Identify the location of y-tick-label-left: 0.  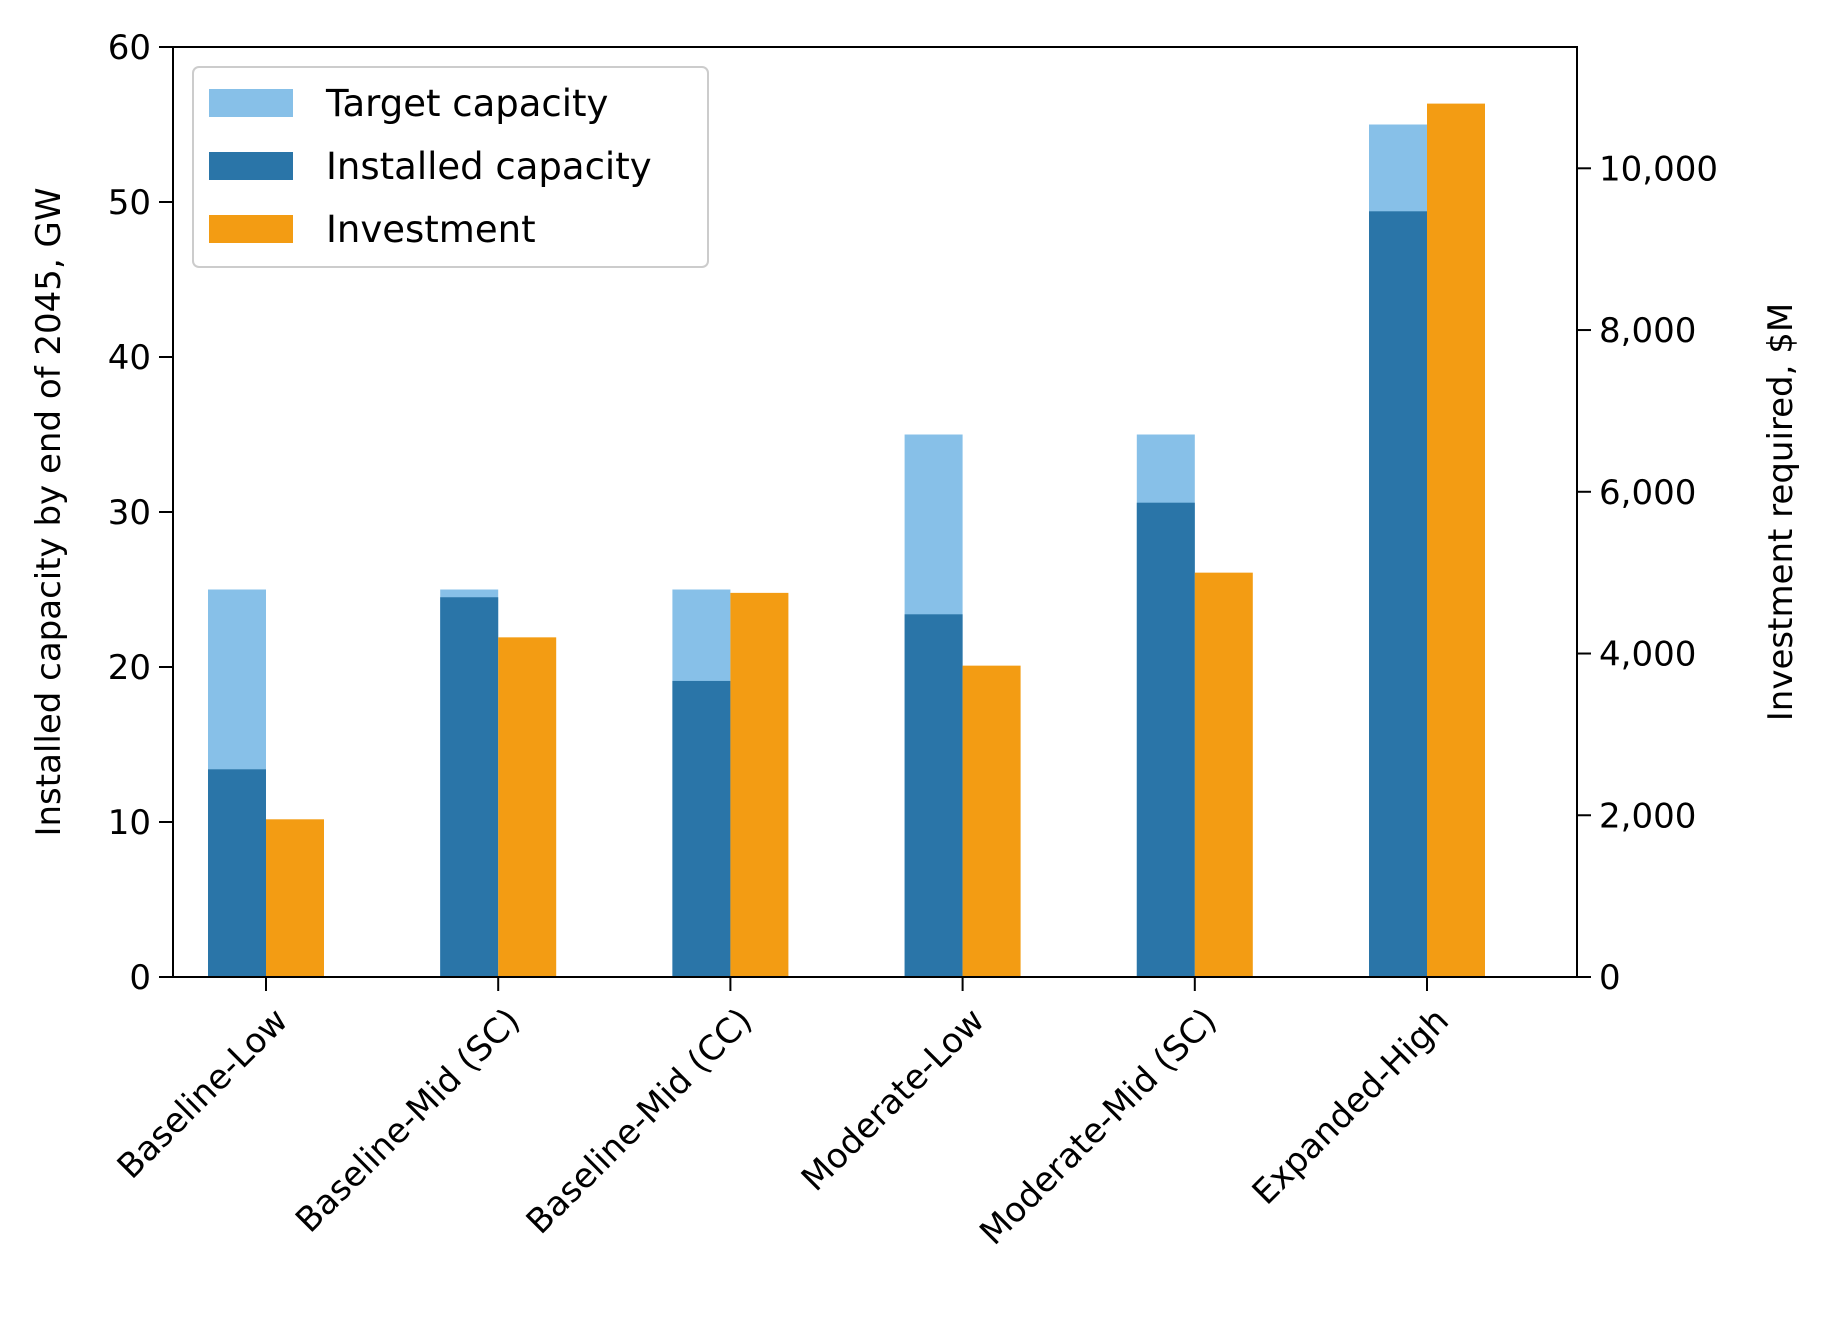
(140, 978).